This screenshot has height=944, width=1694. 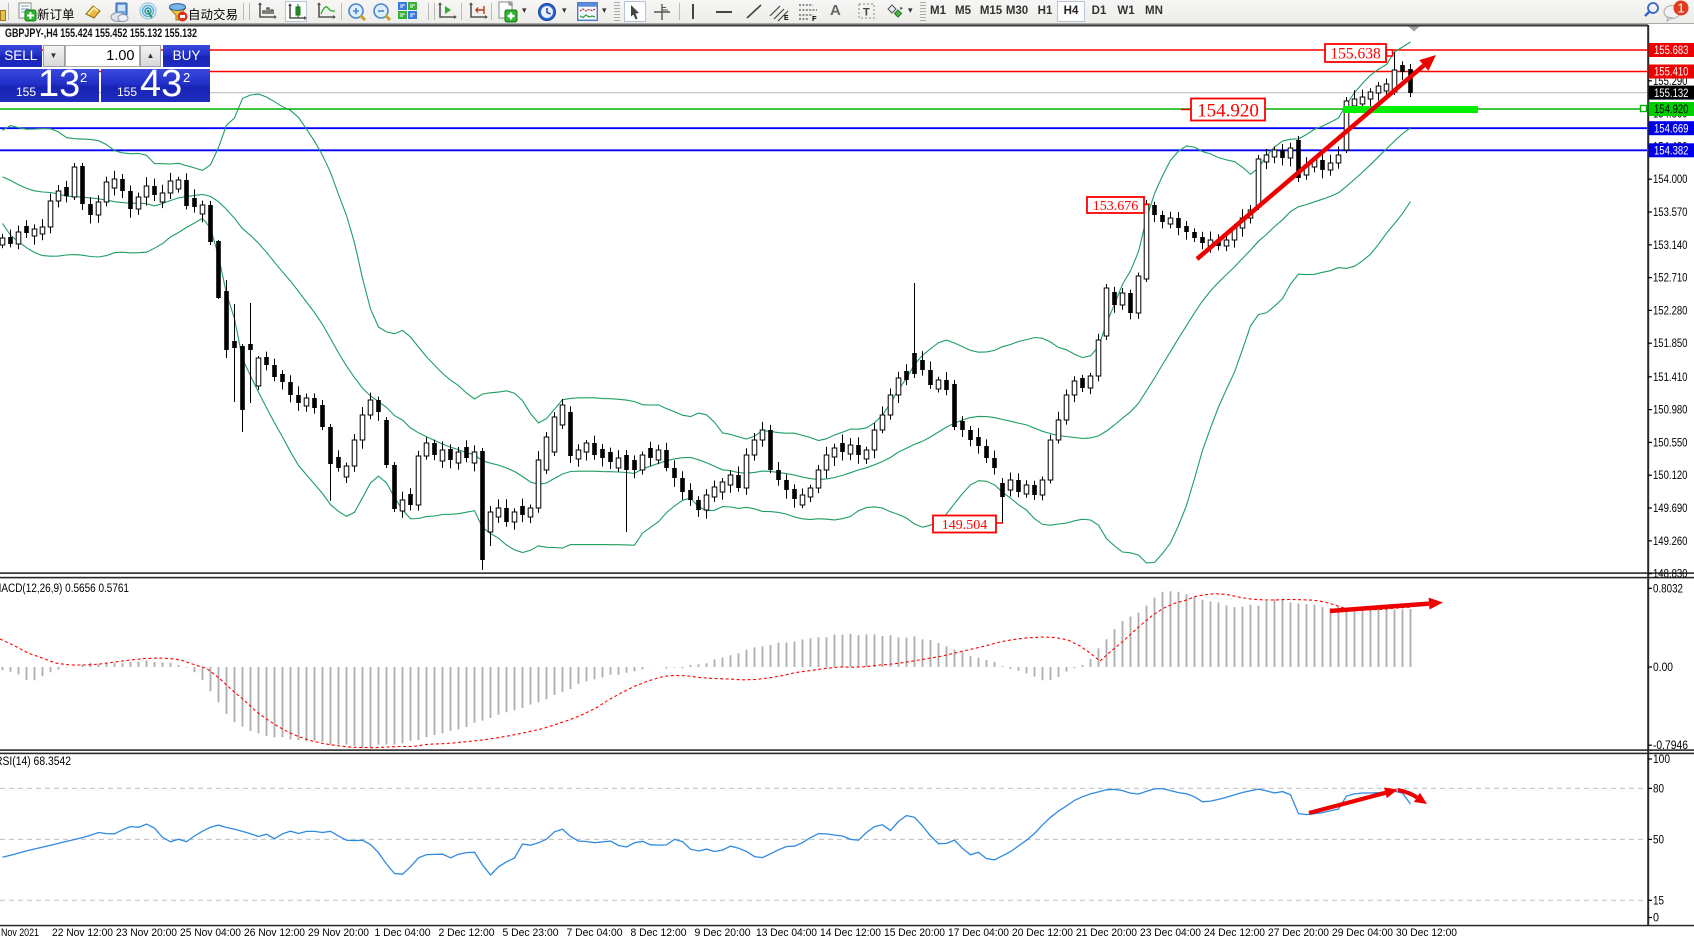 What do you see at coordinates (1170, 933) in the screenshot?
I see `svg-text: 23 Dec 04:00` at bounding box center [1170, 933].